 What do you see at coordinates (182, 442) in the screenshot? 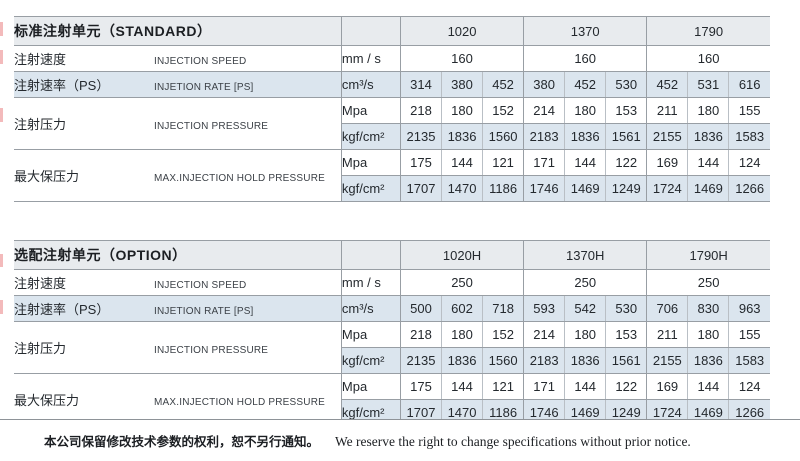
I see `footer-disclaimer-zh: 本公司保留修改技术参数的权利，恕不另行通知。` at bounding box center [182, 442].